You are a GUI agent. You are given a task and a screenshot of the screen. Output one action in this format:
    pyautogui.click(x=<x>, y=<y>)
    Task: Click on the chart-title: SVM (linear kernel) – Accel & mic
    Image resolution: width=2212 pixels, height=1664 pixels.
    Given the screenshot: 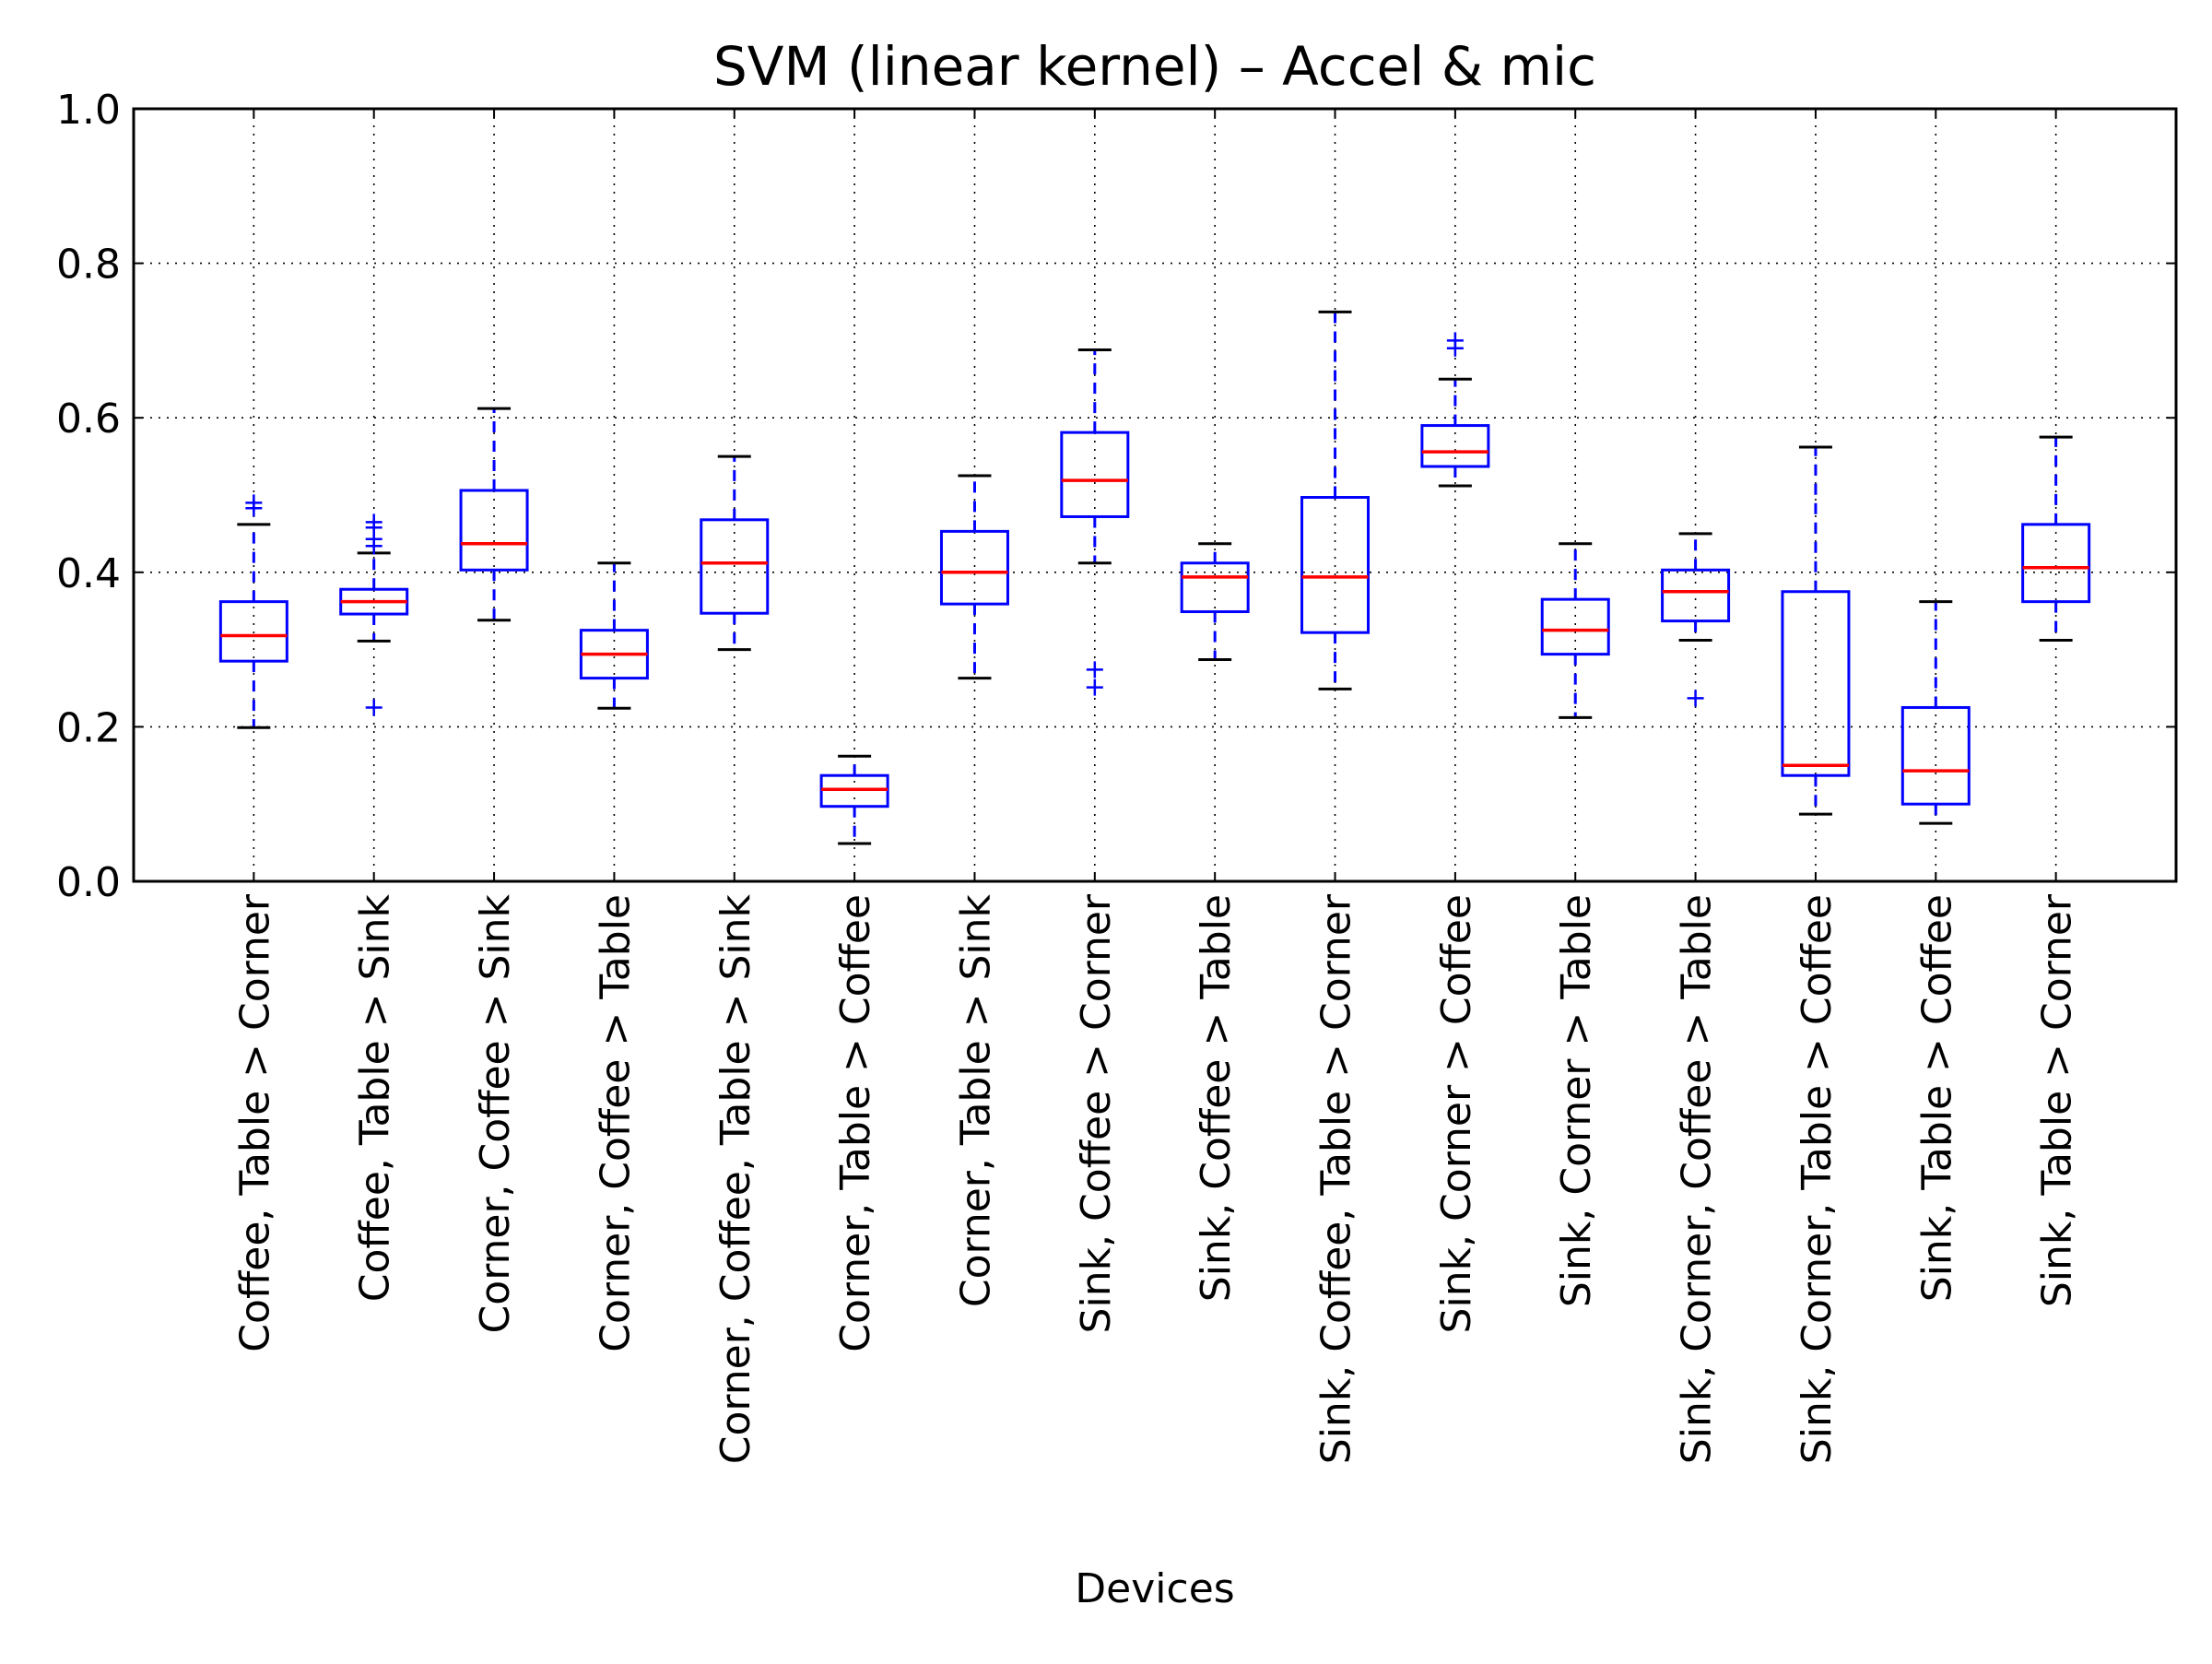 What is the action you would take?
    pyautogui.click(x=1154, y=66)
    